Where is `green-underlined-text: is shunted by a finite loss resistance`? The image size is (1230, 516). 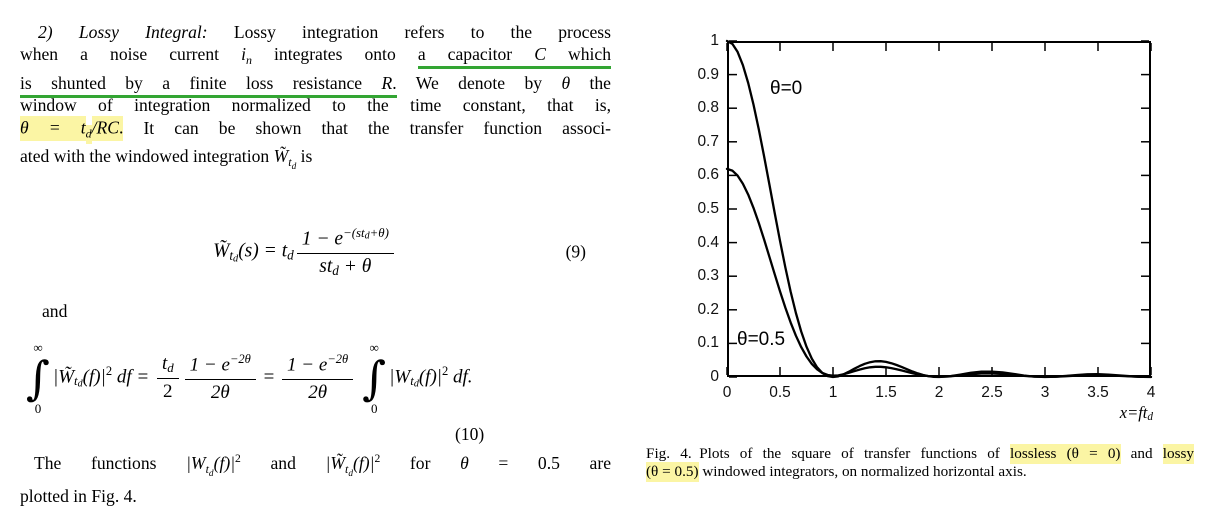 green-underlined-text: is shunted by a finite loss resistance is located at coordinates (201, 85).